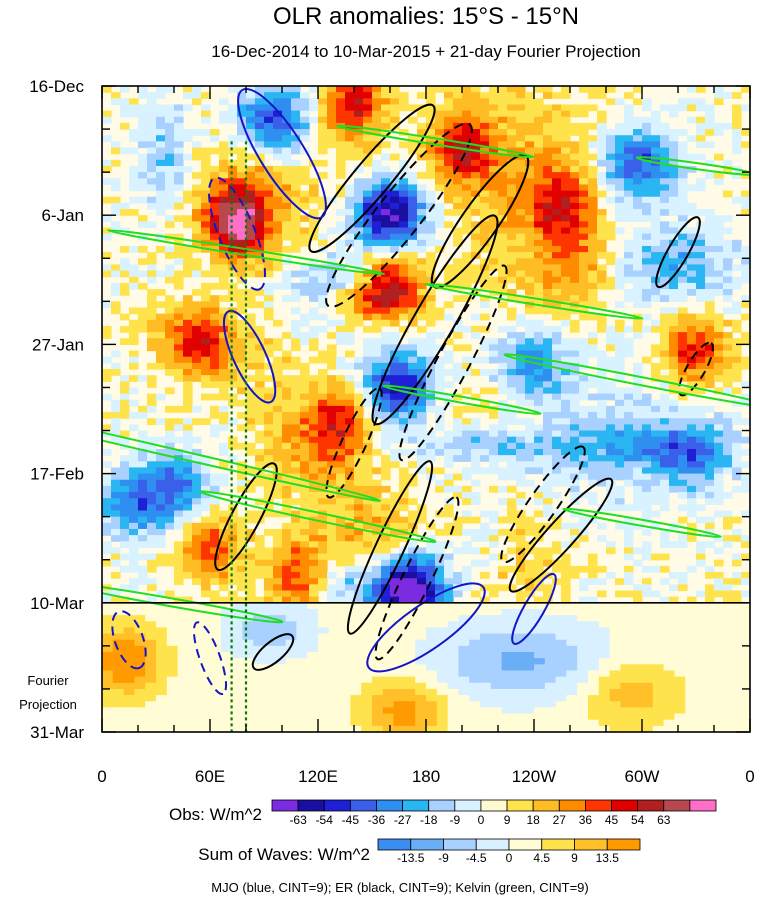 The height and width of the screenshot is (899, 770). Describe the element at coordinates (284, 854) in the screenshot. I see `waves-colorbar-label: Sum of Waves: W/m^2` at that location.